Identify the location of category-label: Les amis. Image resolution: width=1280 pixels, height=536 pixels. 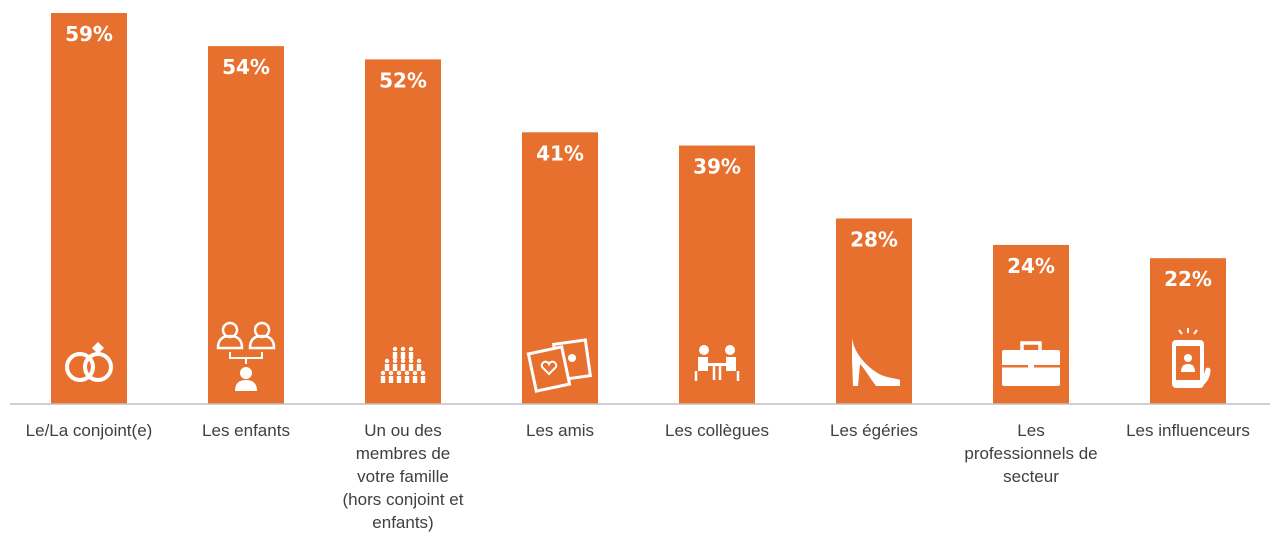
(560, 430).